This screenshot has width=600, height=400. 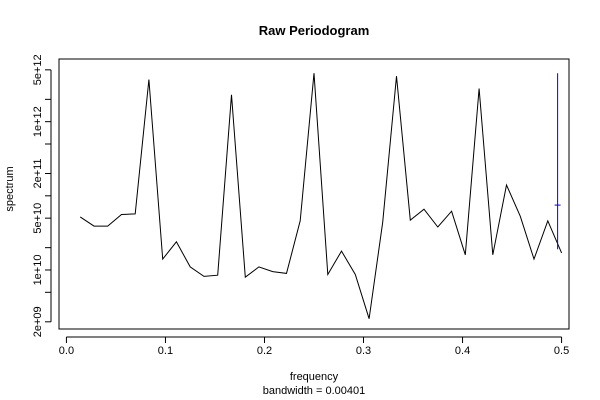 I want to click on bandwidth-label: bandwidth = 0.00401, so click(x=314, y=391).